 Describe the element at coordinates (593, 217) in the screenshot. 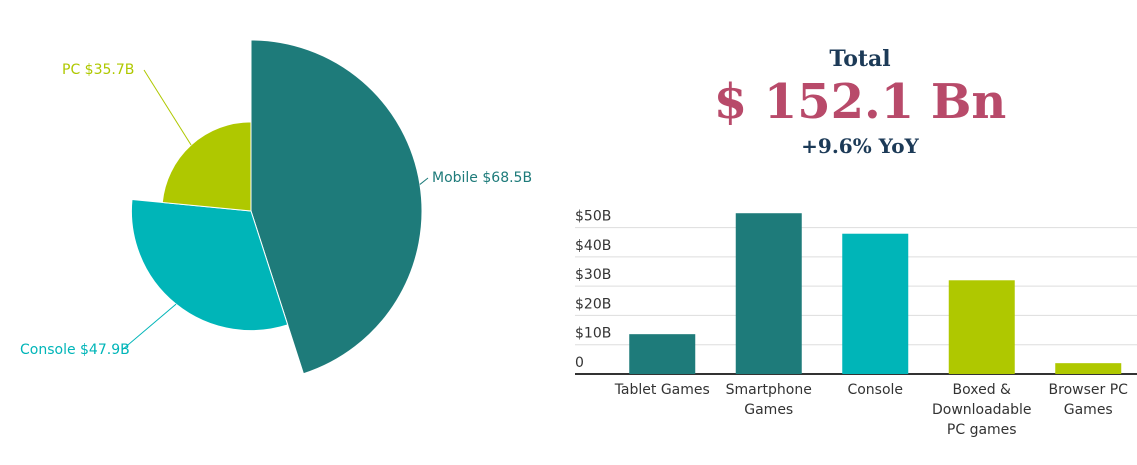

I see `y-tick-label: $50B` at that location.